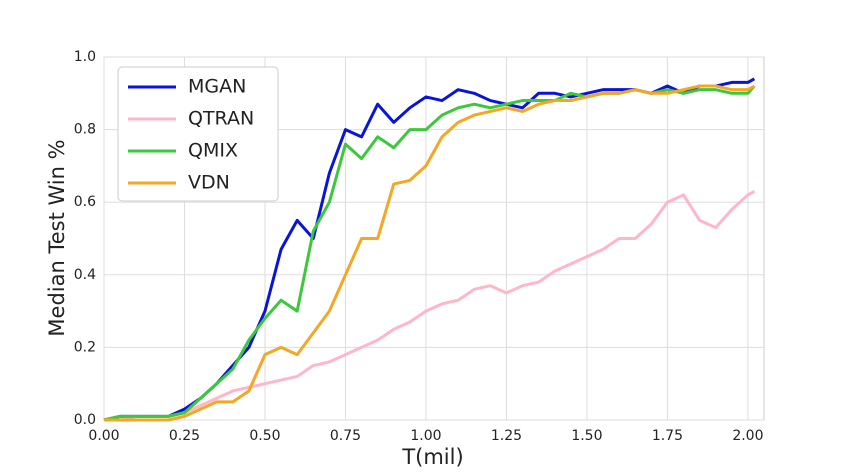 This screenshot has width=850, height=472. Describe the element at coordinates (184, 436) in the screenshot. I see `x-tick-label: 0.25` at that location.